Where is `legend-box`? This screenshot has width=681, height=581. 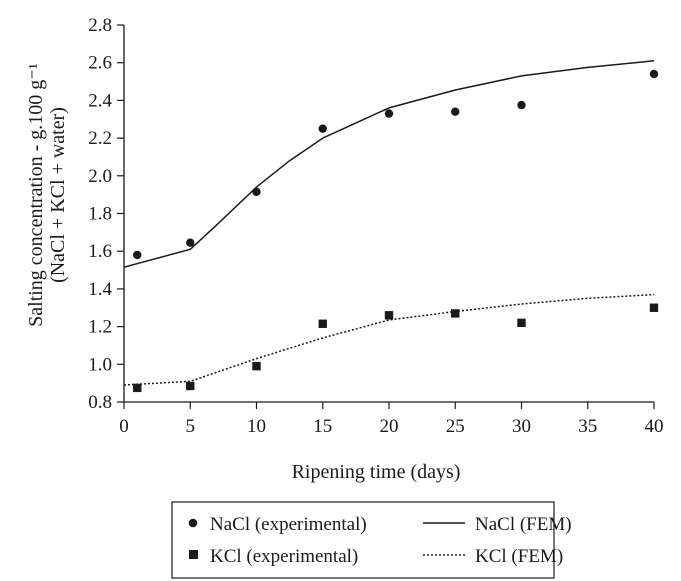
legend-box is located at coordinates (363, 540).